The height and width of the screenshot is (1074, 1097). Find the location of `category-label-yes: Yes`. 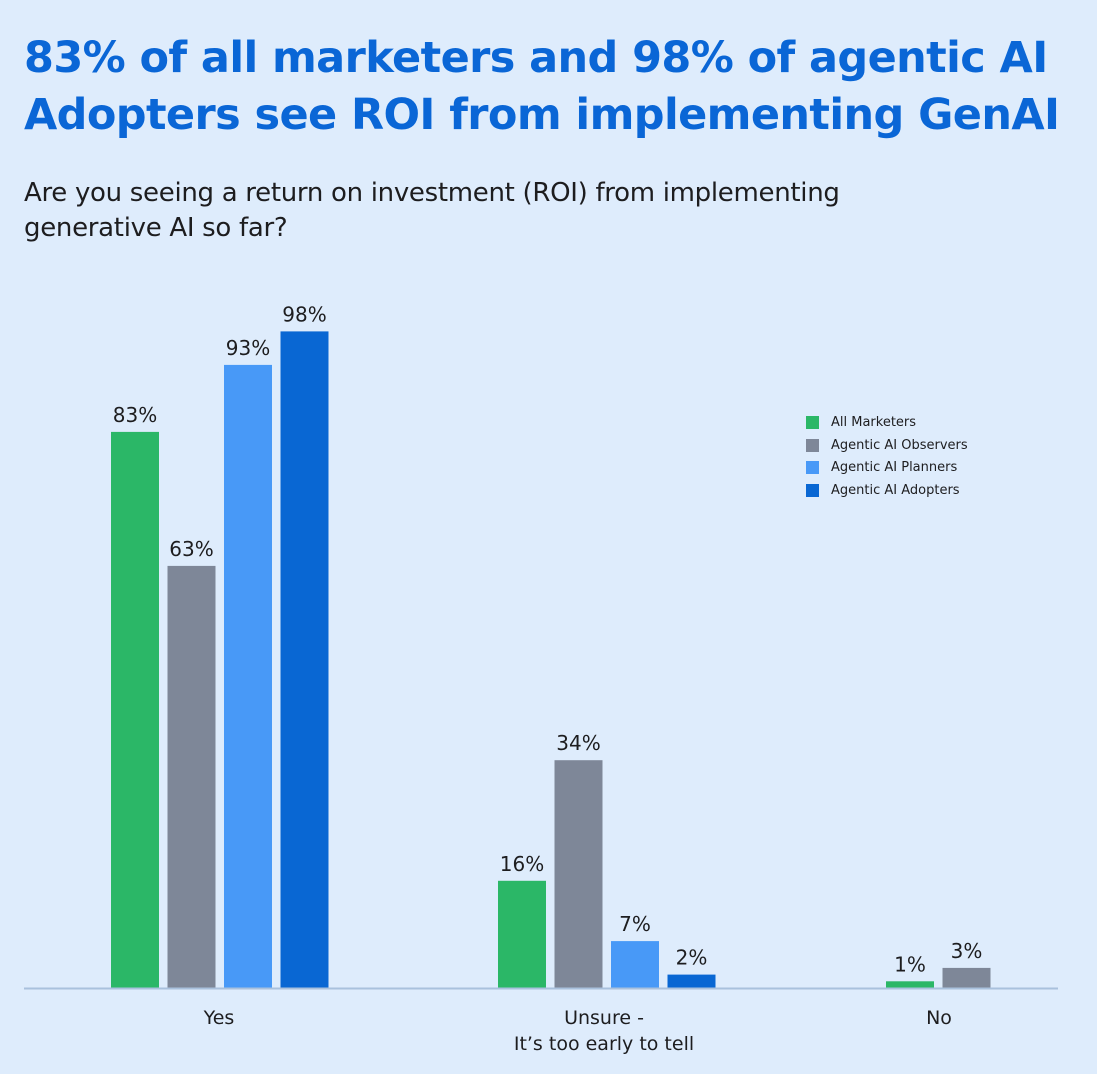

category-label-yes: Yes is located at coordinates (219, 1018).